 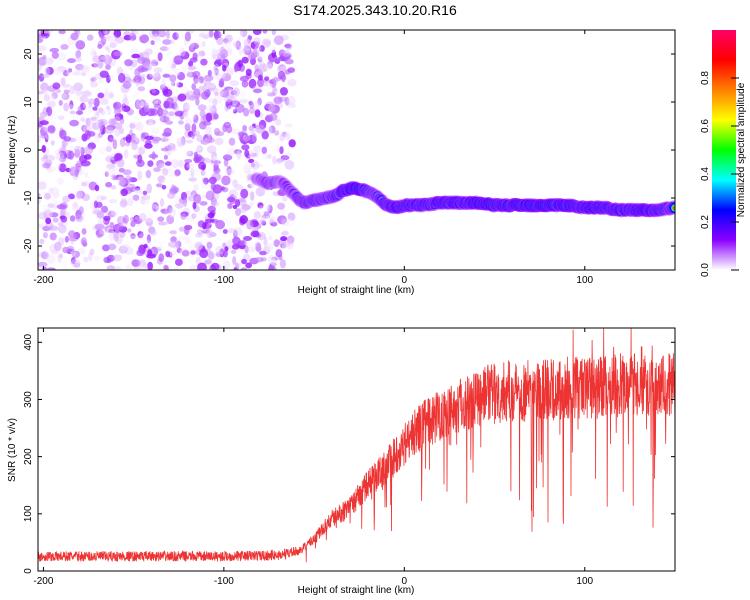 I want to click on colorbar-bar, so click(x=724, y=150).